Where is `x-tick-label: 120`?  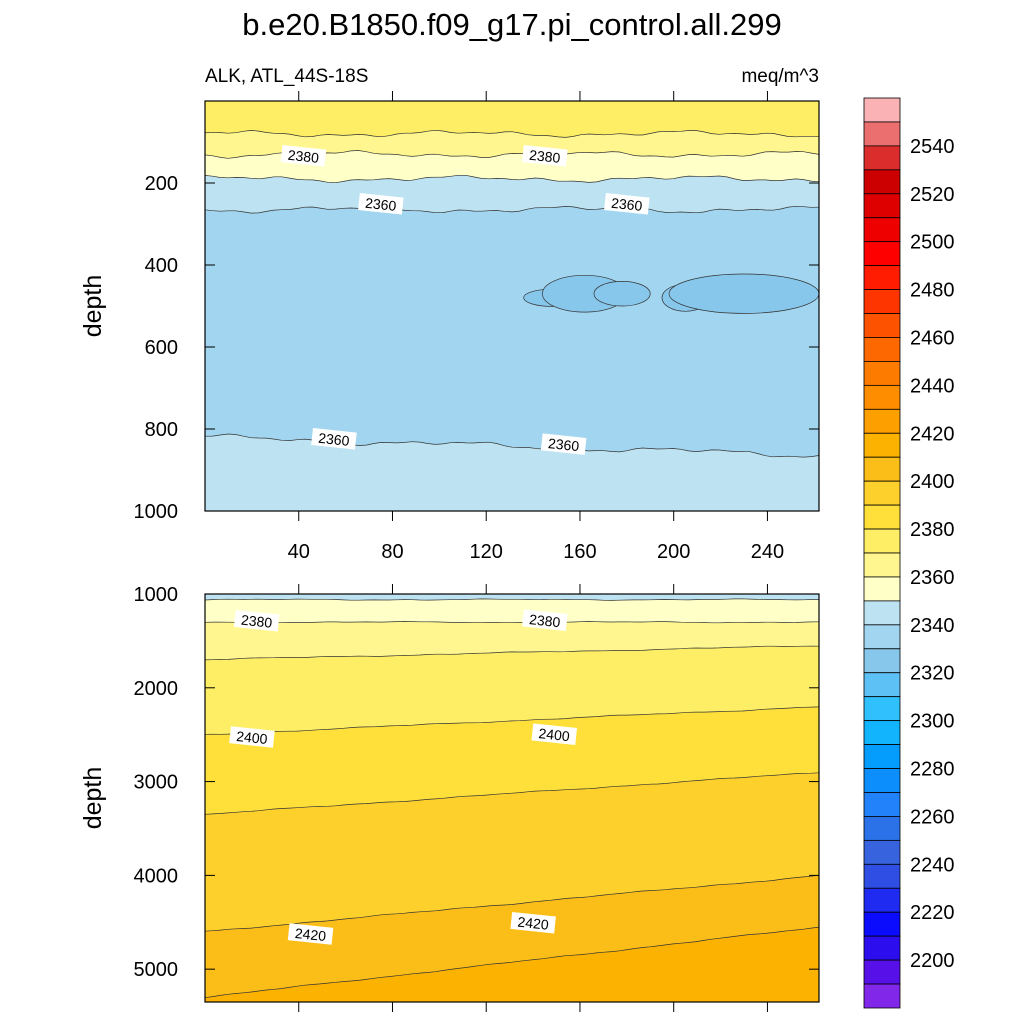 x-tick-label: 120 is located at coordinates (486, 552).